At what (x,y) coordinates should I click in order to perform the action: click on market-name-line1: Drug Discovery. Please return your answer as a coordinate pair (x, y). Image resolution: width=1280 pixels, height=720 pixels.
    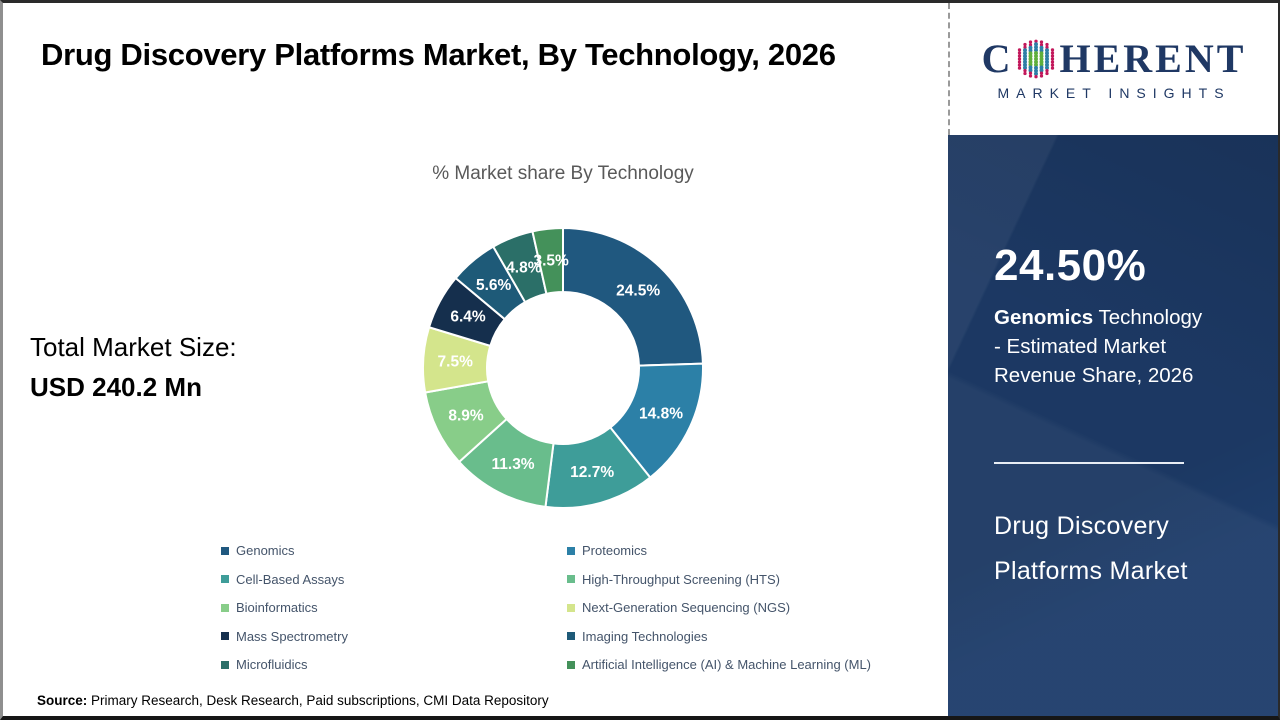
    Looking at the image, I should click on (1082, 526).